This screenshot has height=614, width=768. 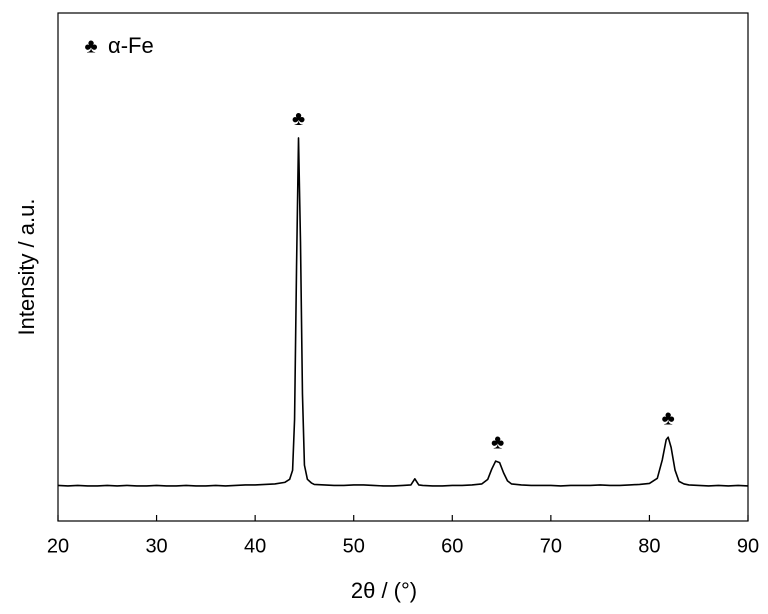 I want to click on x-tick-label: 80, so click(x=649, y=546).